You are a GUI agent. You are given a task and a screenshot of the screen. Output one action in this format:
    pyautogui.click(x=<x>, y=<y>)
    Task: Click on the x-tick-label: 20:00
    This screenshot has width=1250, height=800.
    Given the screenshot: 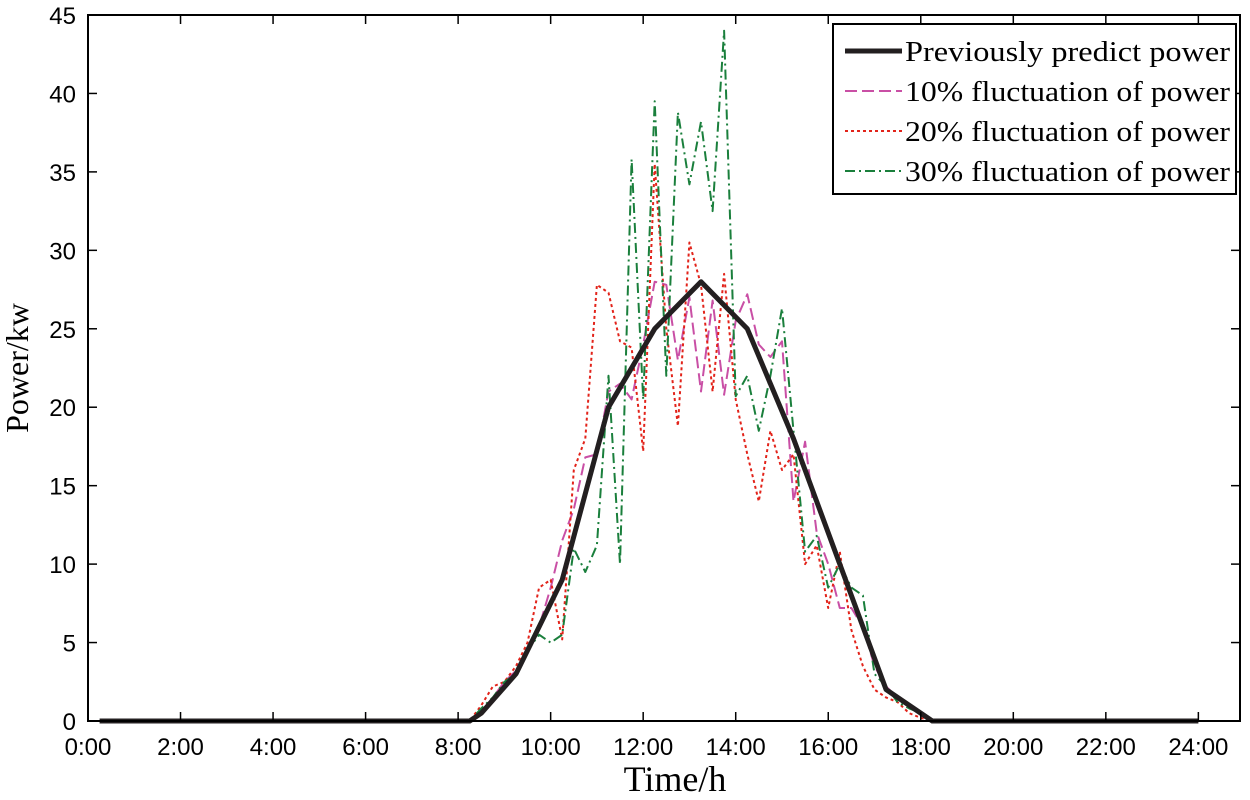 What is the action you would take?
    pyautogui.click(x=1013, y=747)
    